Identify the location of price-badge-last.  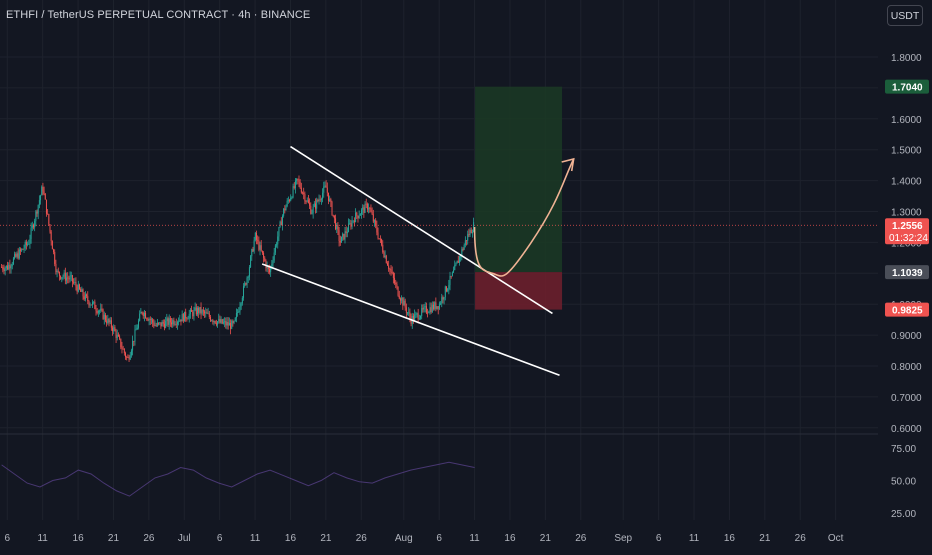
(907, 231).